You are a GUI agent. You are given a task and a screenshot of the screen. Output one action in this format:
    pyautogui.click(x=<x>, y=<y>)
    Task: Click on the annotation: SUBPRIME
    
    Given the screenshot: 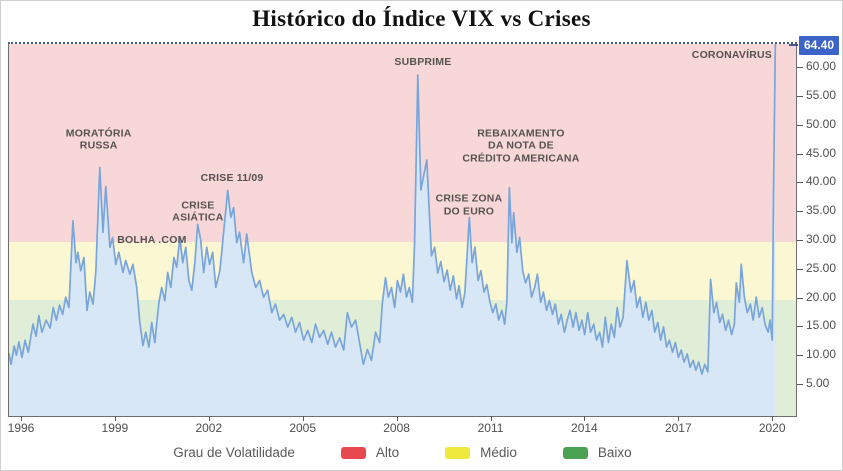 What is the action you would take?
    pyautogui.click(x=423, y=61)
    